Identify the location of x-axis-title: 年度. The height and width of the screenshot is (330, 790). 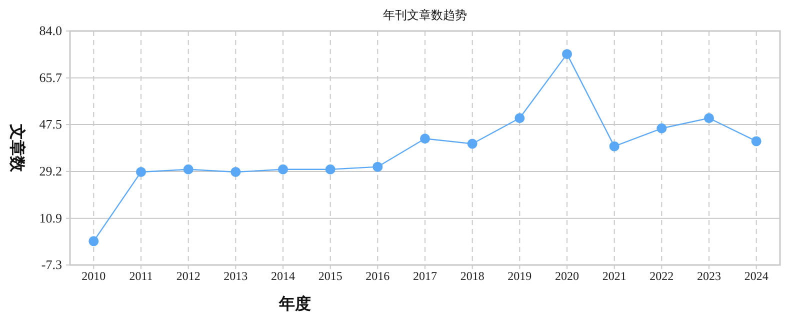
(294, 303).